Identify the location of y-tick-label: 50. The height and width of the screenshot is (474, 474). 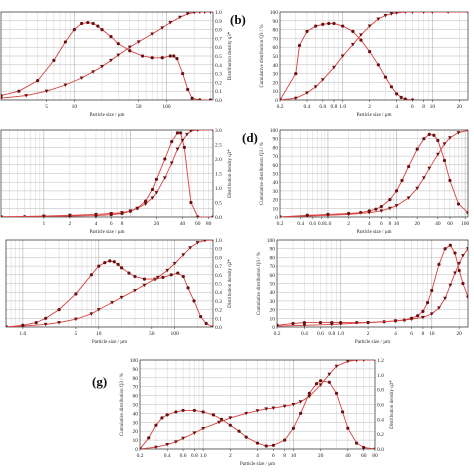
(276, 175).